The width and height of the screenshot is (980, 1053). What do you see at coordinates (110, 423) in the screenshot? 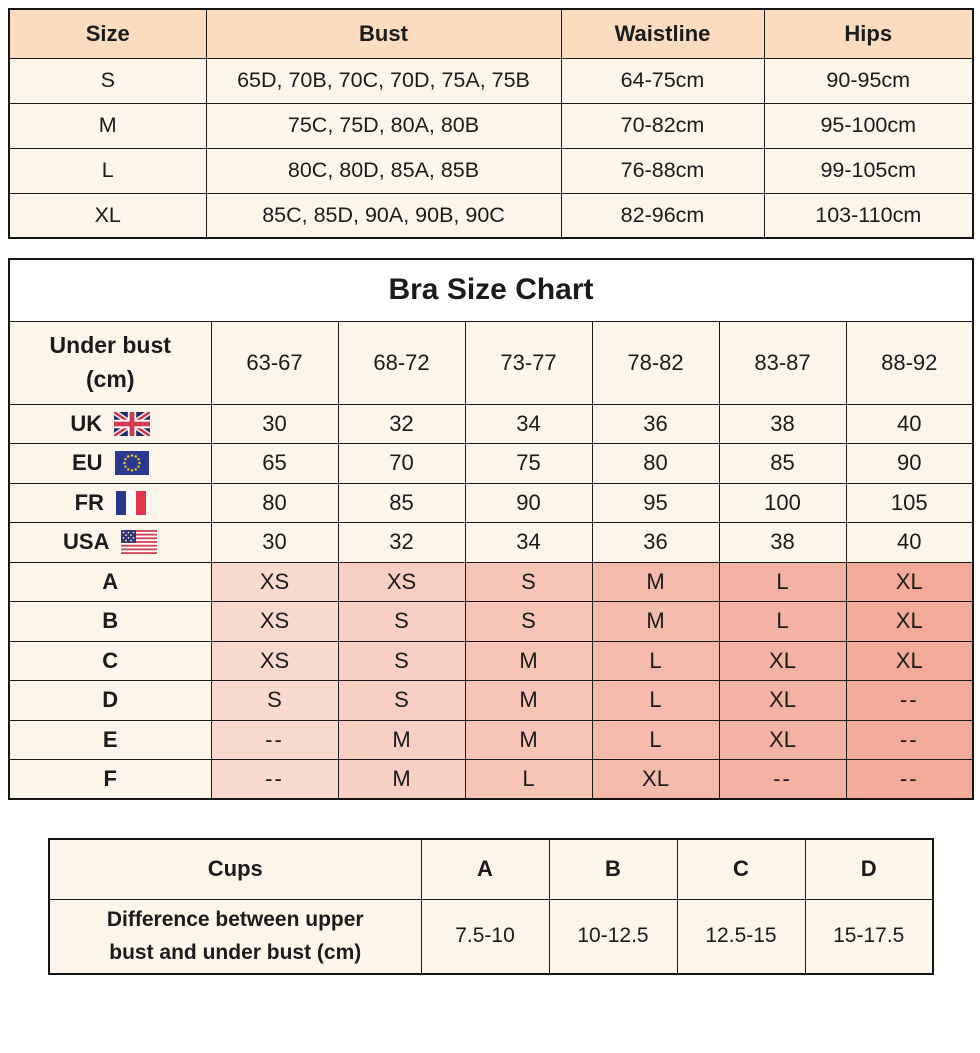
I see `region-label-uk: UK` at bounding box center [110, 423].